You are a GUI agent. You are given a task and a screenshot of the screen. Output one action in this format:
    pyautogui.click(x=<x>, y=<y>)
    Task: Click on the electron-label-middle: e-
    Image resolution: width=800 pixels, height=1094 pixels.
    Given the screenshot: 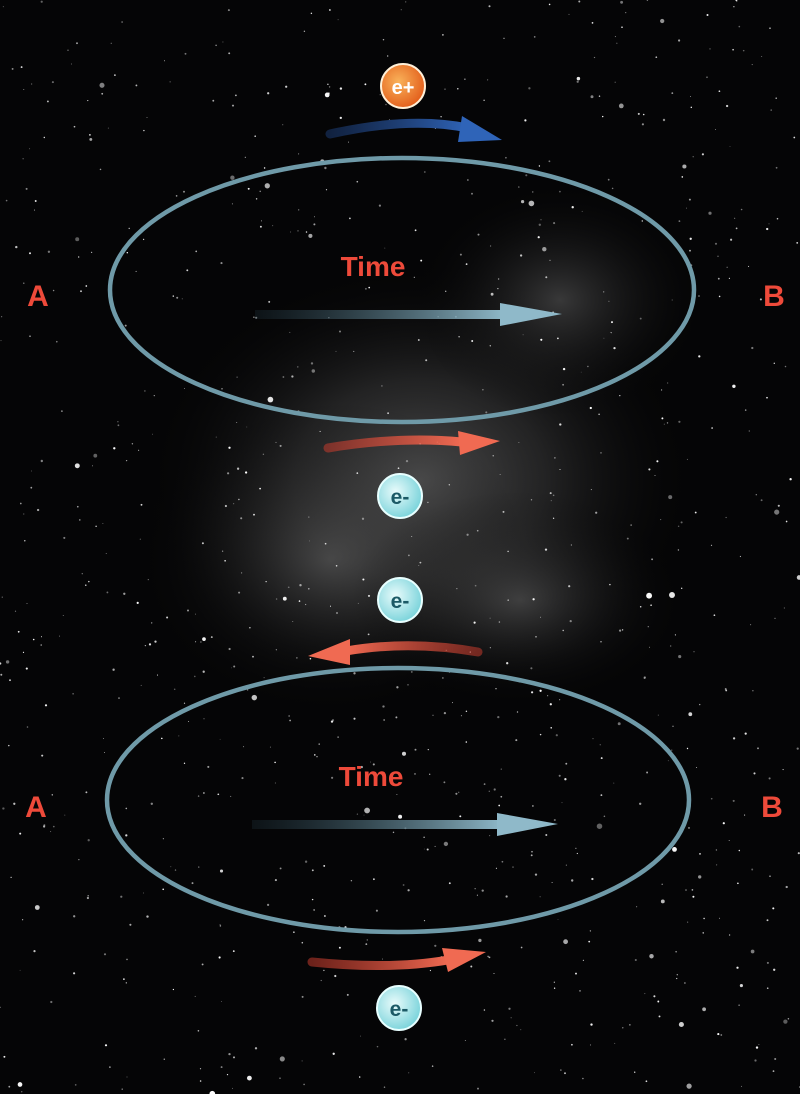 What is the action you would take?
    pyautogui.click(x=400, y=601)
    